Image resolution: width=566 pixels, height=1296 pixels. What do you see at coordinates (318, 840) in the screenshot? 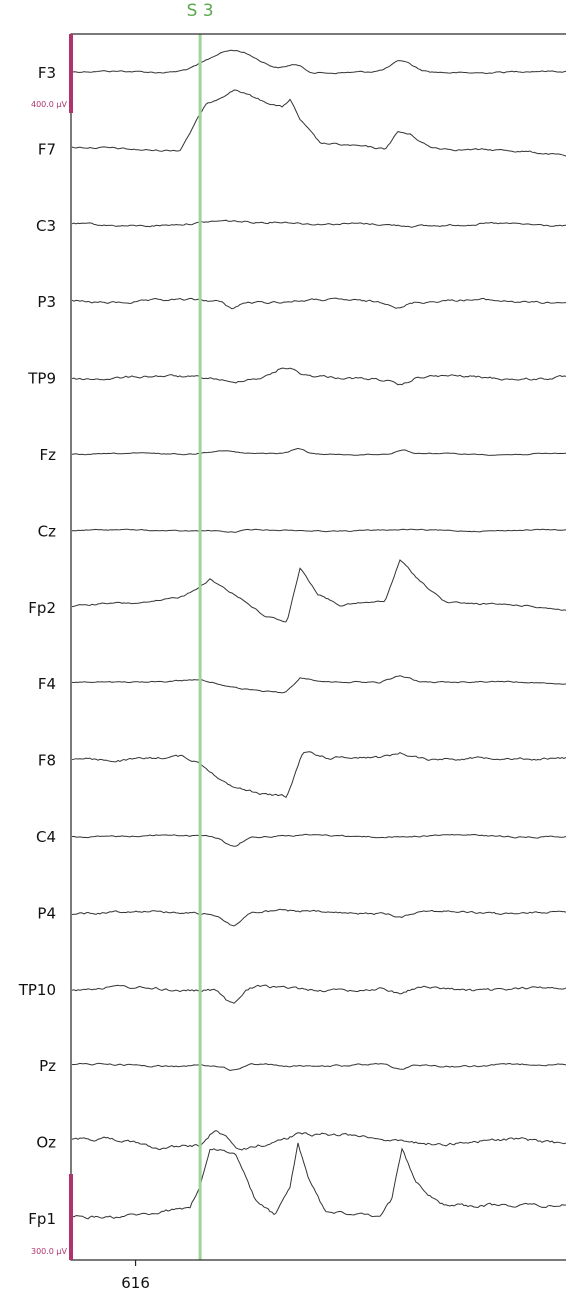
I see `trace-c4` at bounding box center [318, 840].